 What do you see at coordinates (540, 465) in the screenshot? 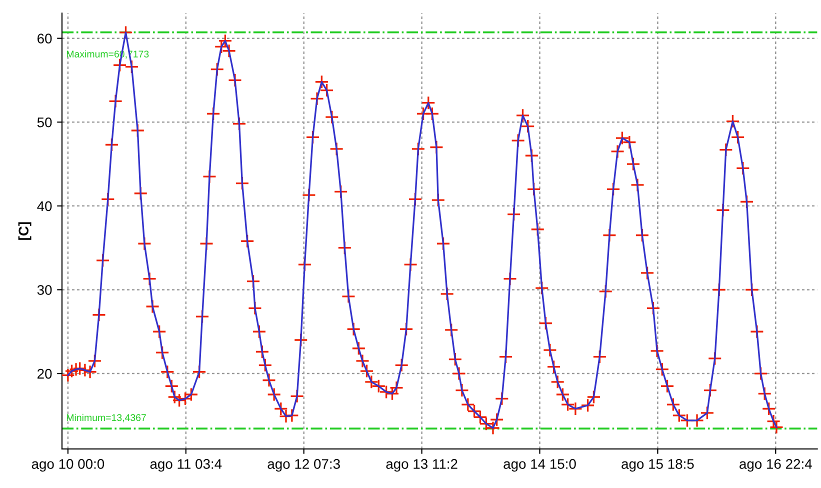
I see `x-tick-label: ago 14 15:0` at bounding box center [540, 465].